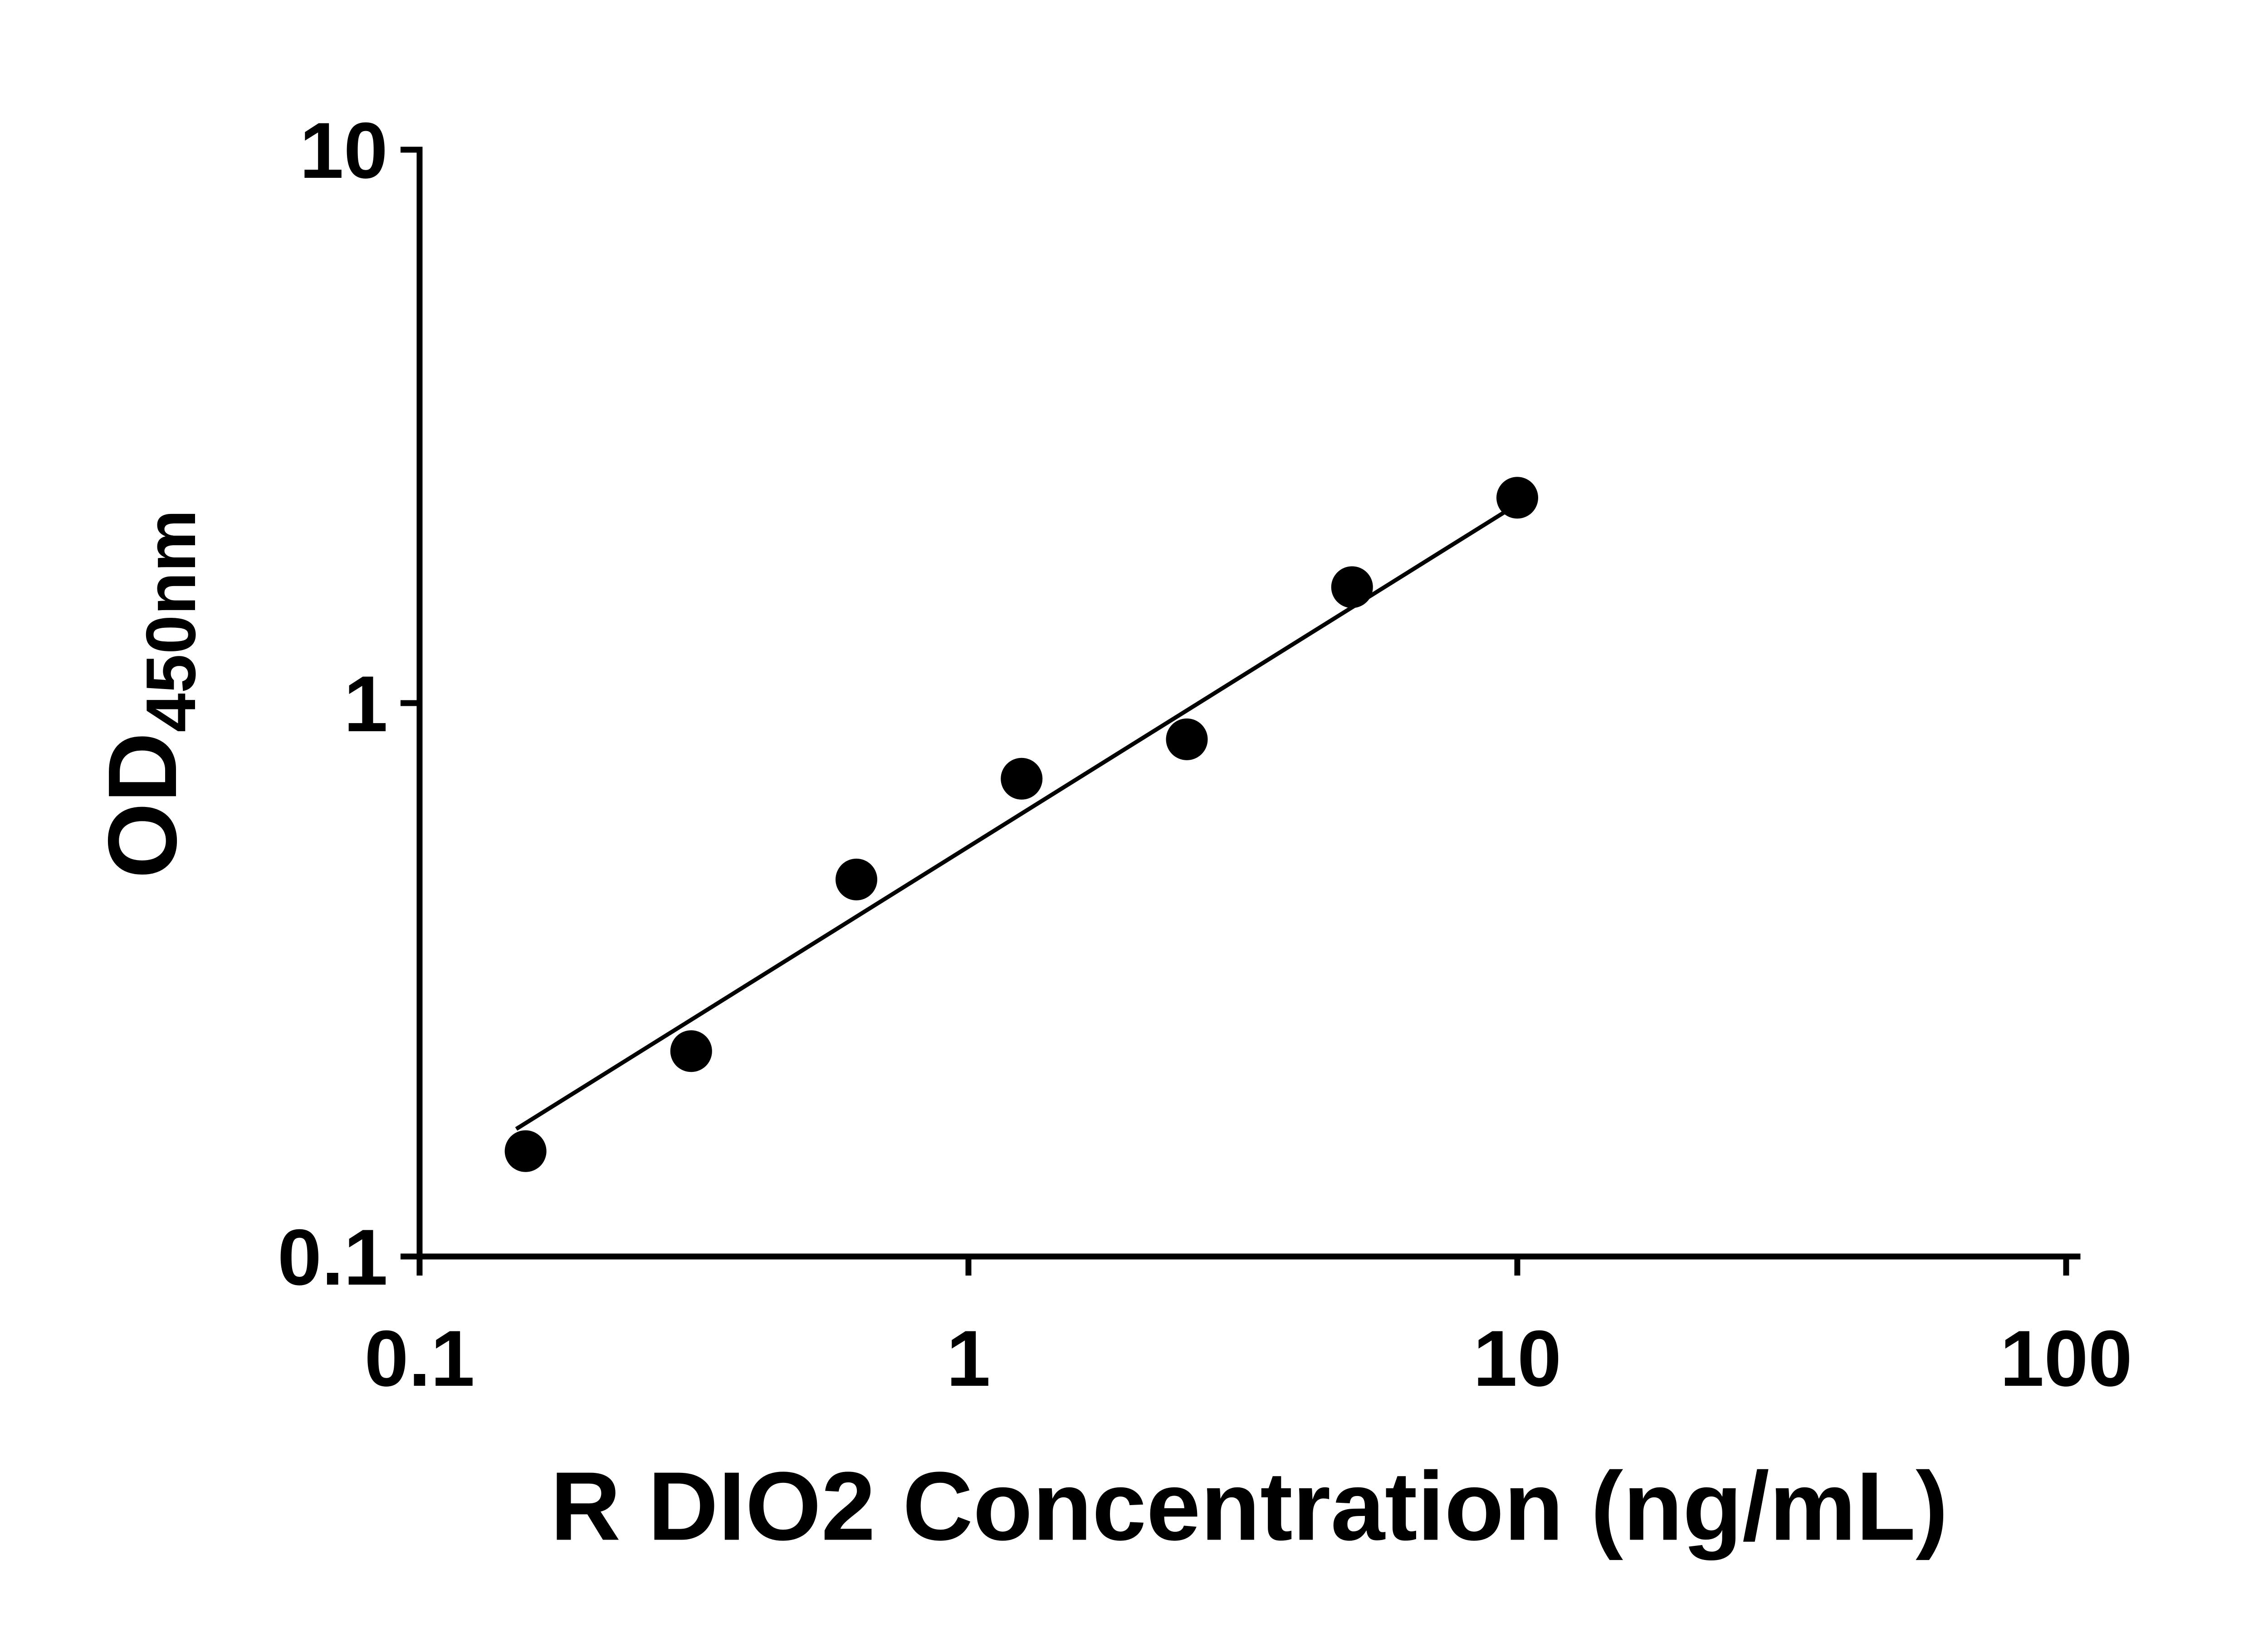 The height and width of the screenshot is (1633, 2268). I want to click on x-axis-title: R DIO2 Concentration (ng/mL), so click(1249, 1506).